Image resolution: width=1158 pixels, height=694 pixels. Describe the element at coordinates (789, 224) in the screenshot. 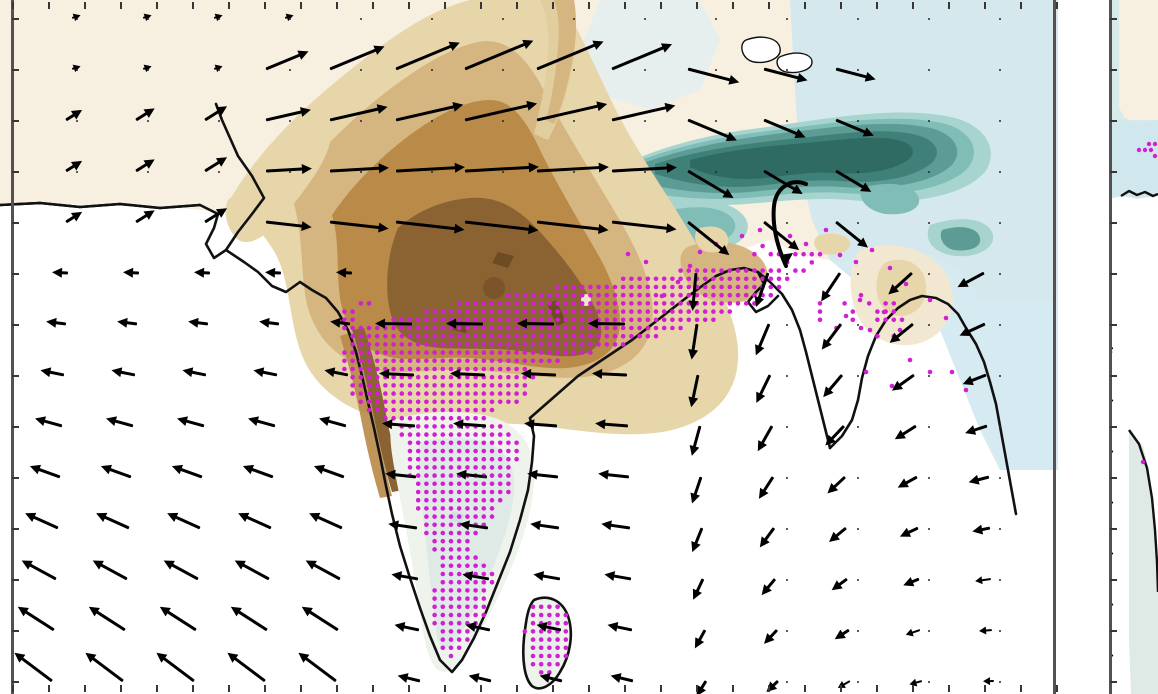

I see `curved-wind-vector` at that location.